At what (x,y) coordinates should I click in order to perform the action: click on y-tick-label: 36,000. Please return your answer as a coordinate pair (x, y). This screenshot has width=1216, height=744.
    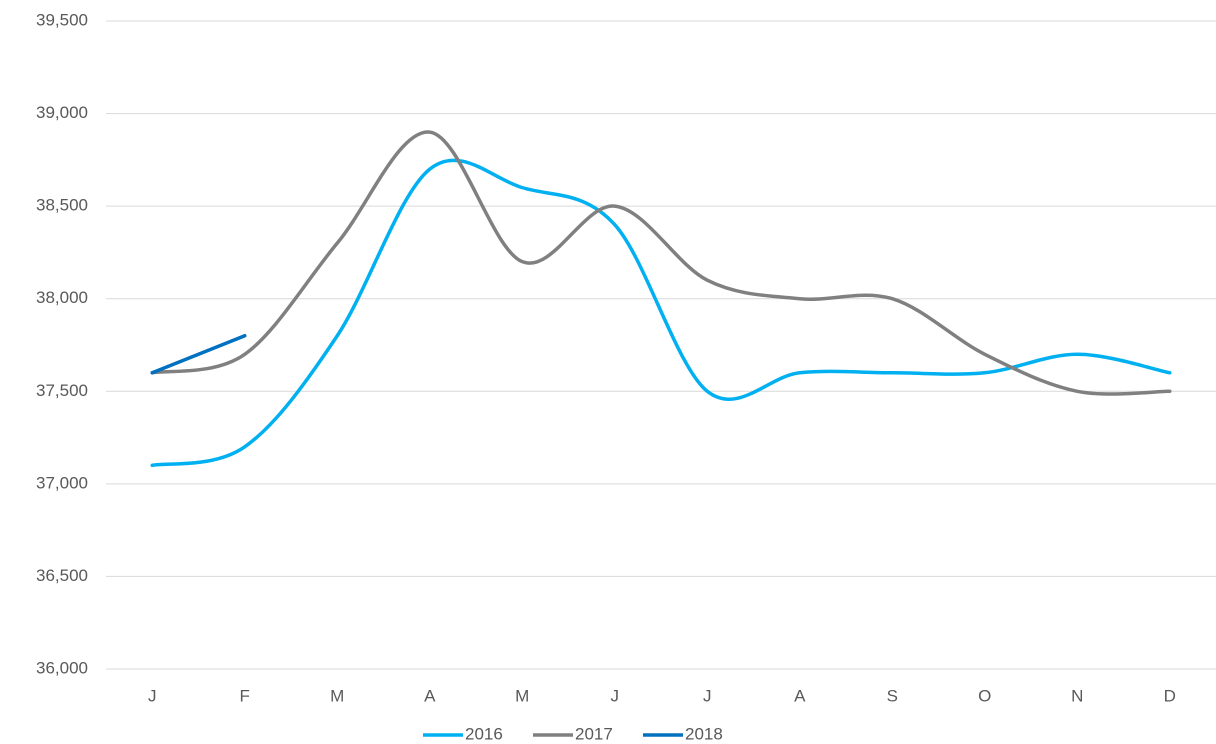
    Looking at the image, I should click on (62, 667).